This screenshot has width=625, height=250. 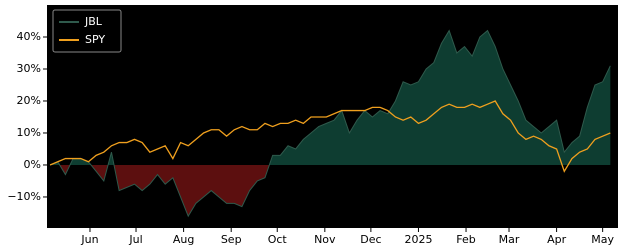 What do you see at coordinates (89, 239) in the screenshot?
I see `x-tick-label: Jun` at bounding box center [89, 239].